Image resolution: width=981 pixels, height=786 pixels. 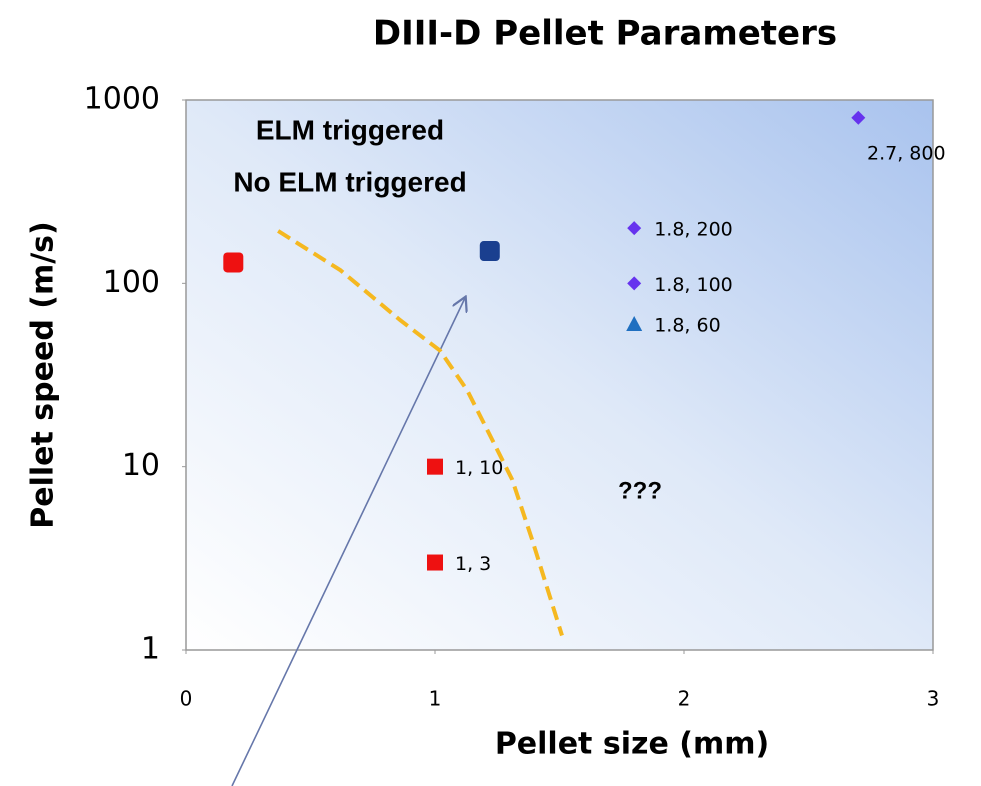 I want to click on annotation: No ELM triggered, so click(x=349, y=181).